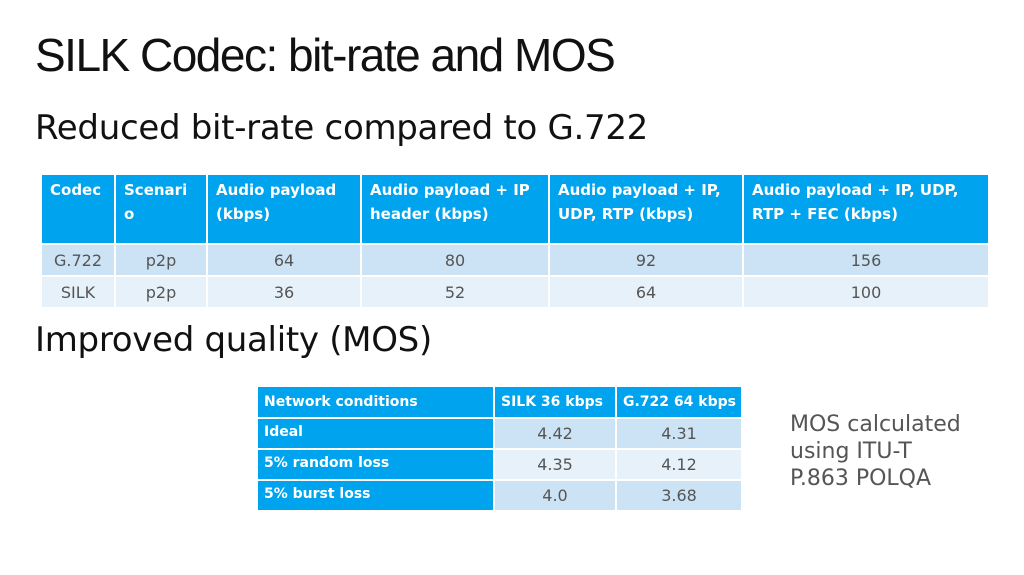 Image resolution: width=1024 pixels, height=575 pixels. I want to click on table-cell: 100, so click(865, 291).